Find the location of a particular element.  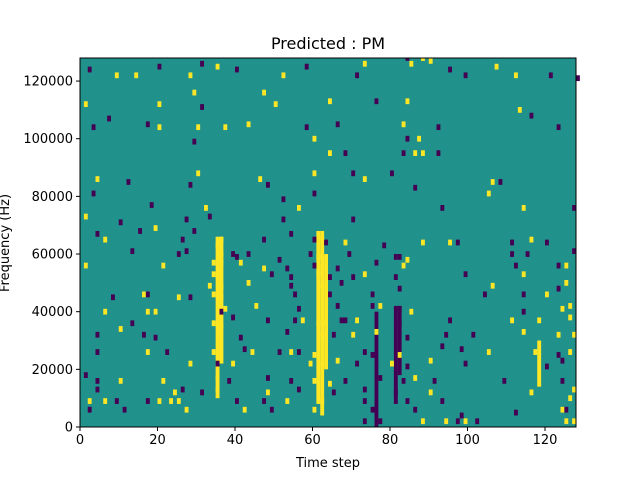

y-tick-label: 80000 is located at coordinates (52, 197).